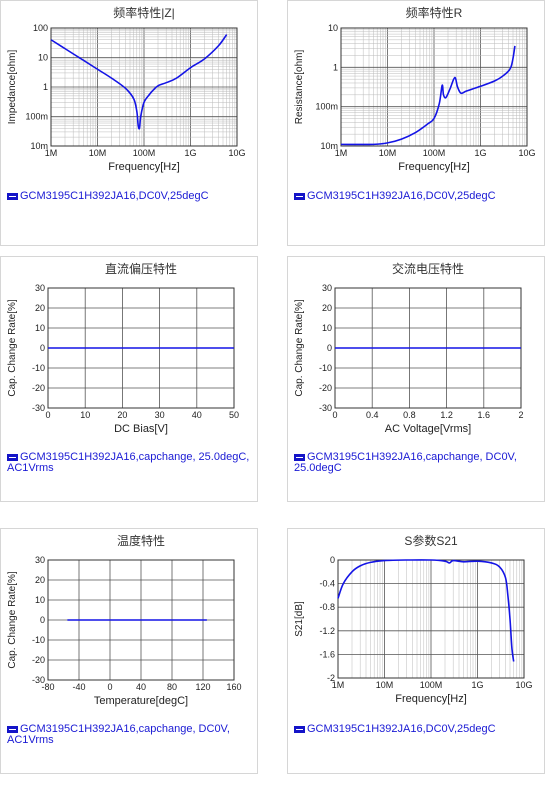  I want to click on x-axis-label: AC Voltage[Vrms], so click(428, 429).